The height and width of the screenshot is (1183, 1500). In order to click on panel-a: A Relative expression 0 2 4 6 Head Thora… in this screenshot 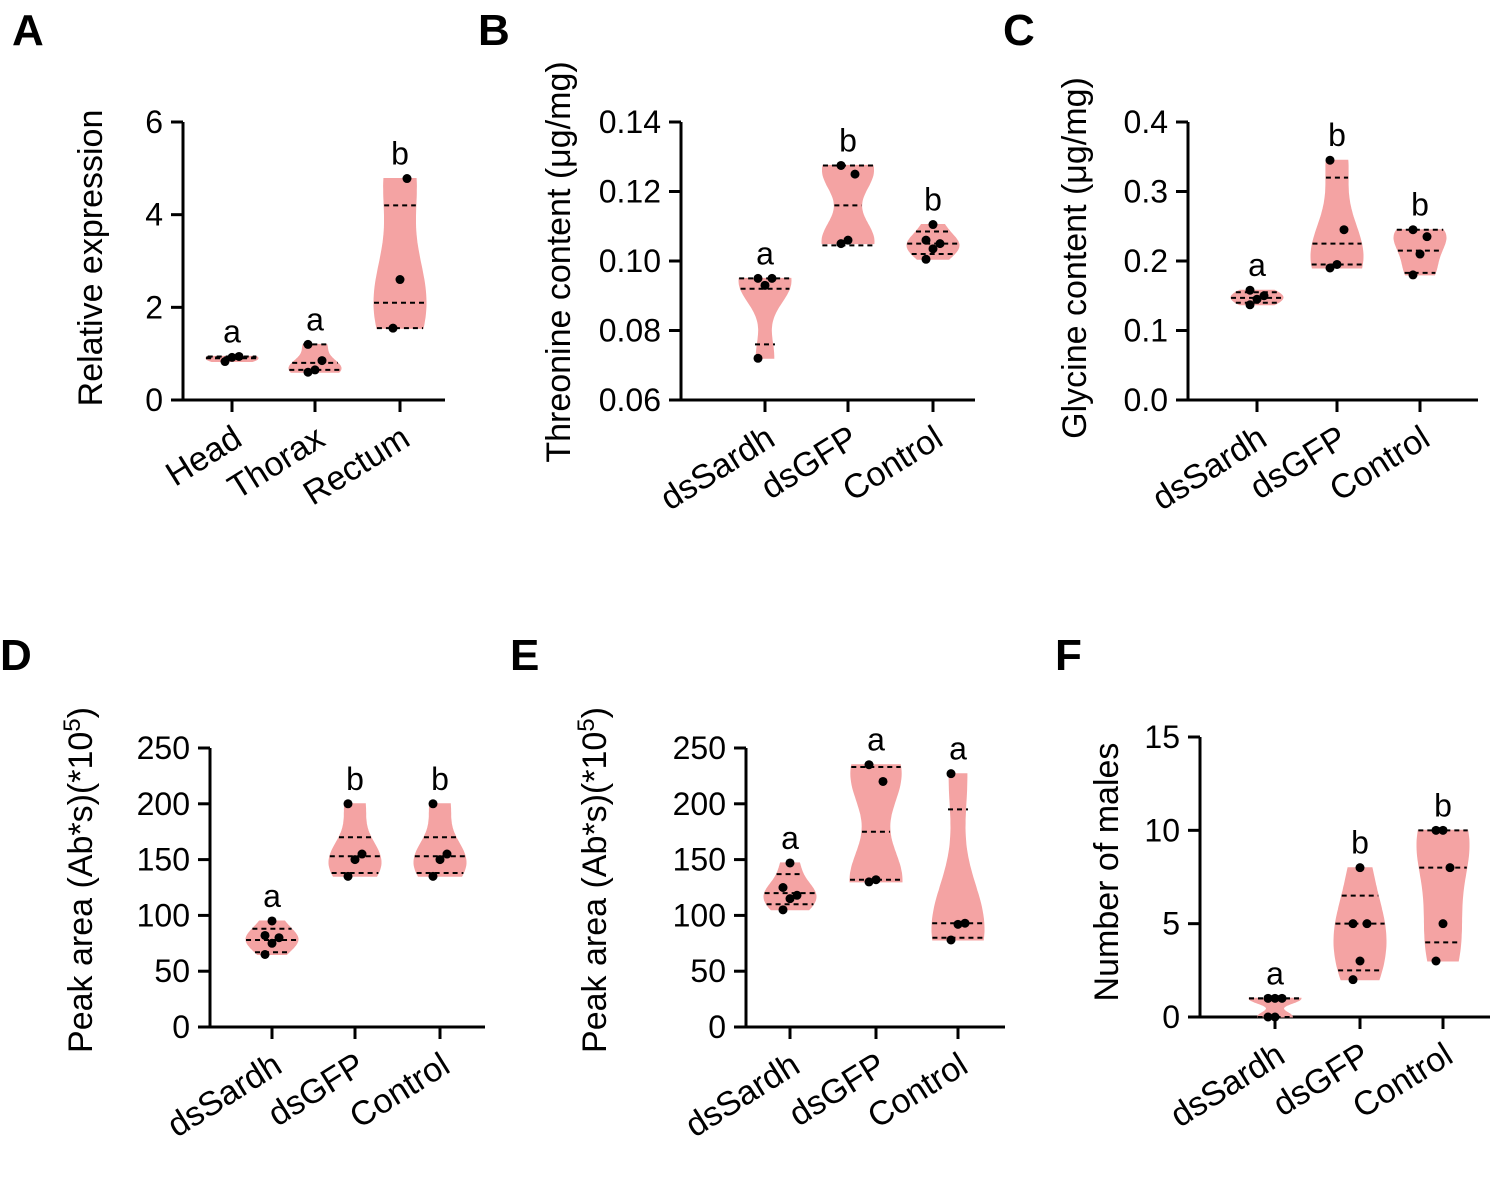, I will do `click(228, 259)`.